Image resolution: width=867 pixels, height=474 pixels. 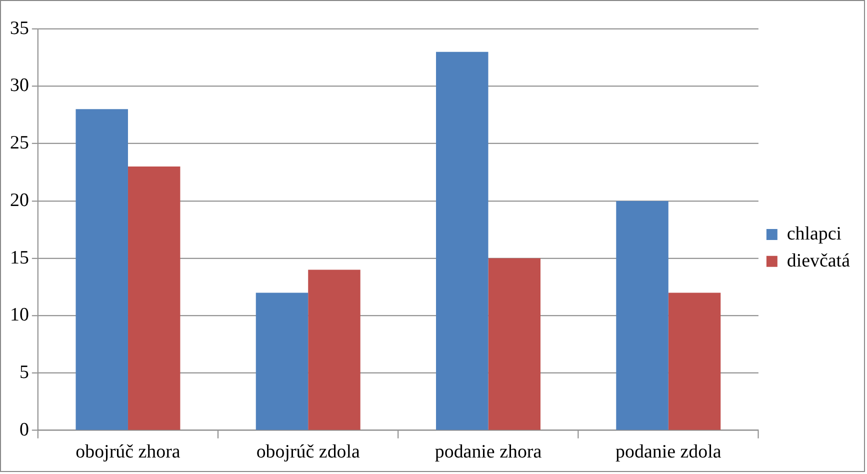 I want to click on y-tick-label: 10, so click(x=19, y=315).